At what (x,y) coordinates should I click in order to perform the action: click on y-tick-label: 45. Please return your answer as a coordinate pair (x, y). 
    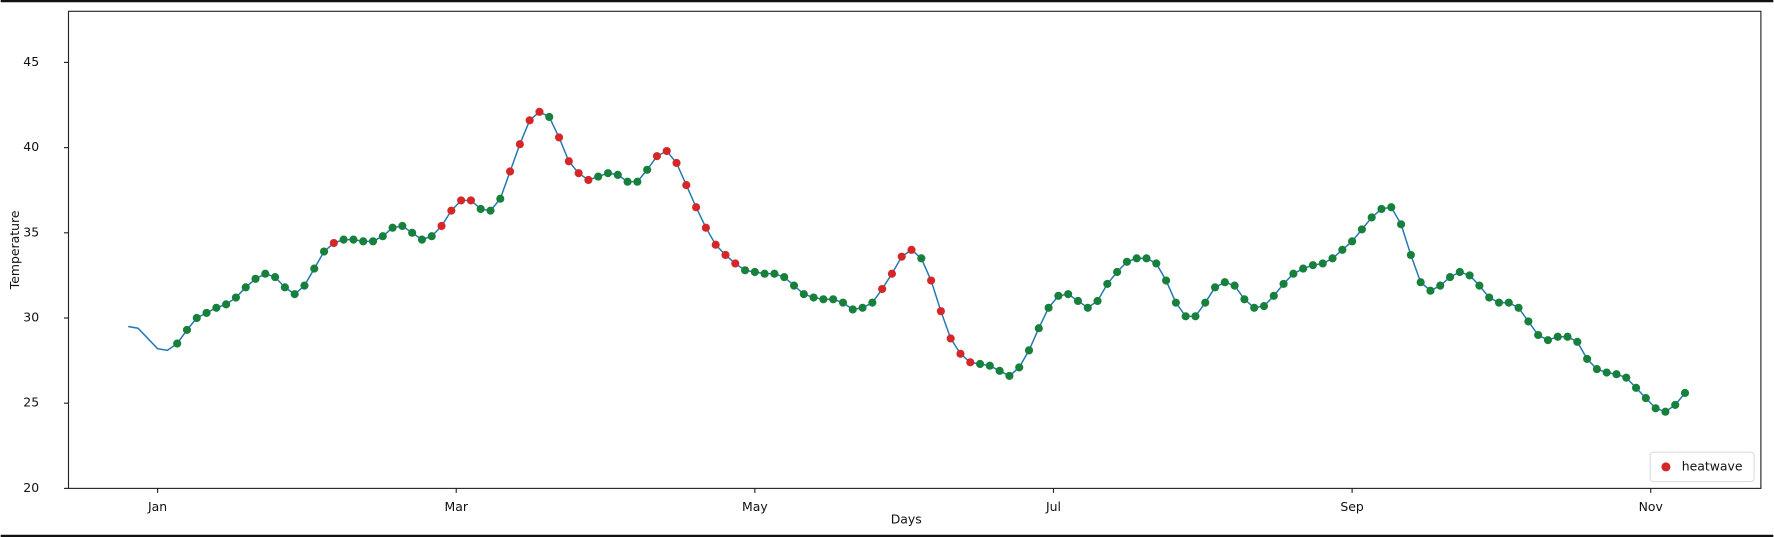
    Looking at the image, I should click on (31, 61).